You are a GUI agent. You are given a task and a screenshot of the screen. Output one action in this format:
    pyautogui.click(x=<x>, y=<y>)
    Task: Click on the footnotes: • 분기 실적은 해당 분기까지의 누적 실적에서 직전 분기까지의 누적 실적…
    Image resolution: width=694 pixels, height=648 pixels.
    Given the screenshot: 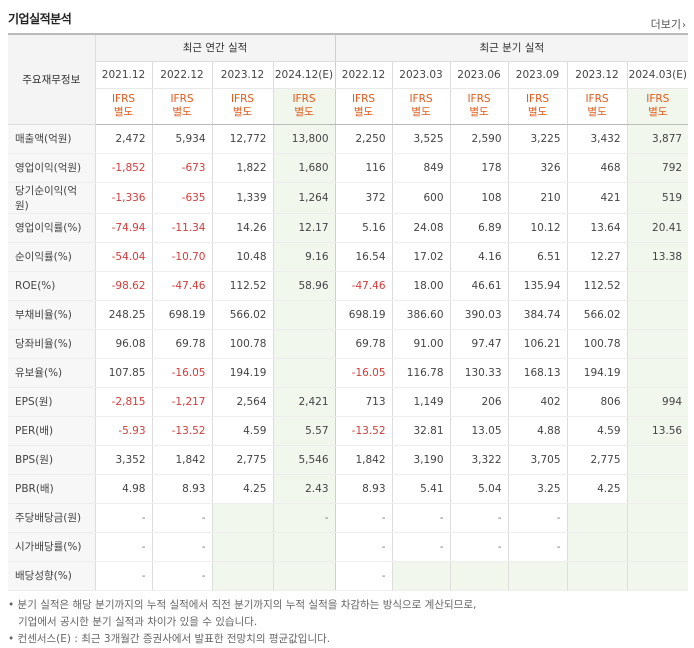 What is the action you would take?
    pyautogui.click(x=242, y=622)
    